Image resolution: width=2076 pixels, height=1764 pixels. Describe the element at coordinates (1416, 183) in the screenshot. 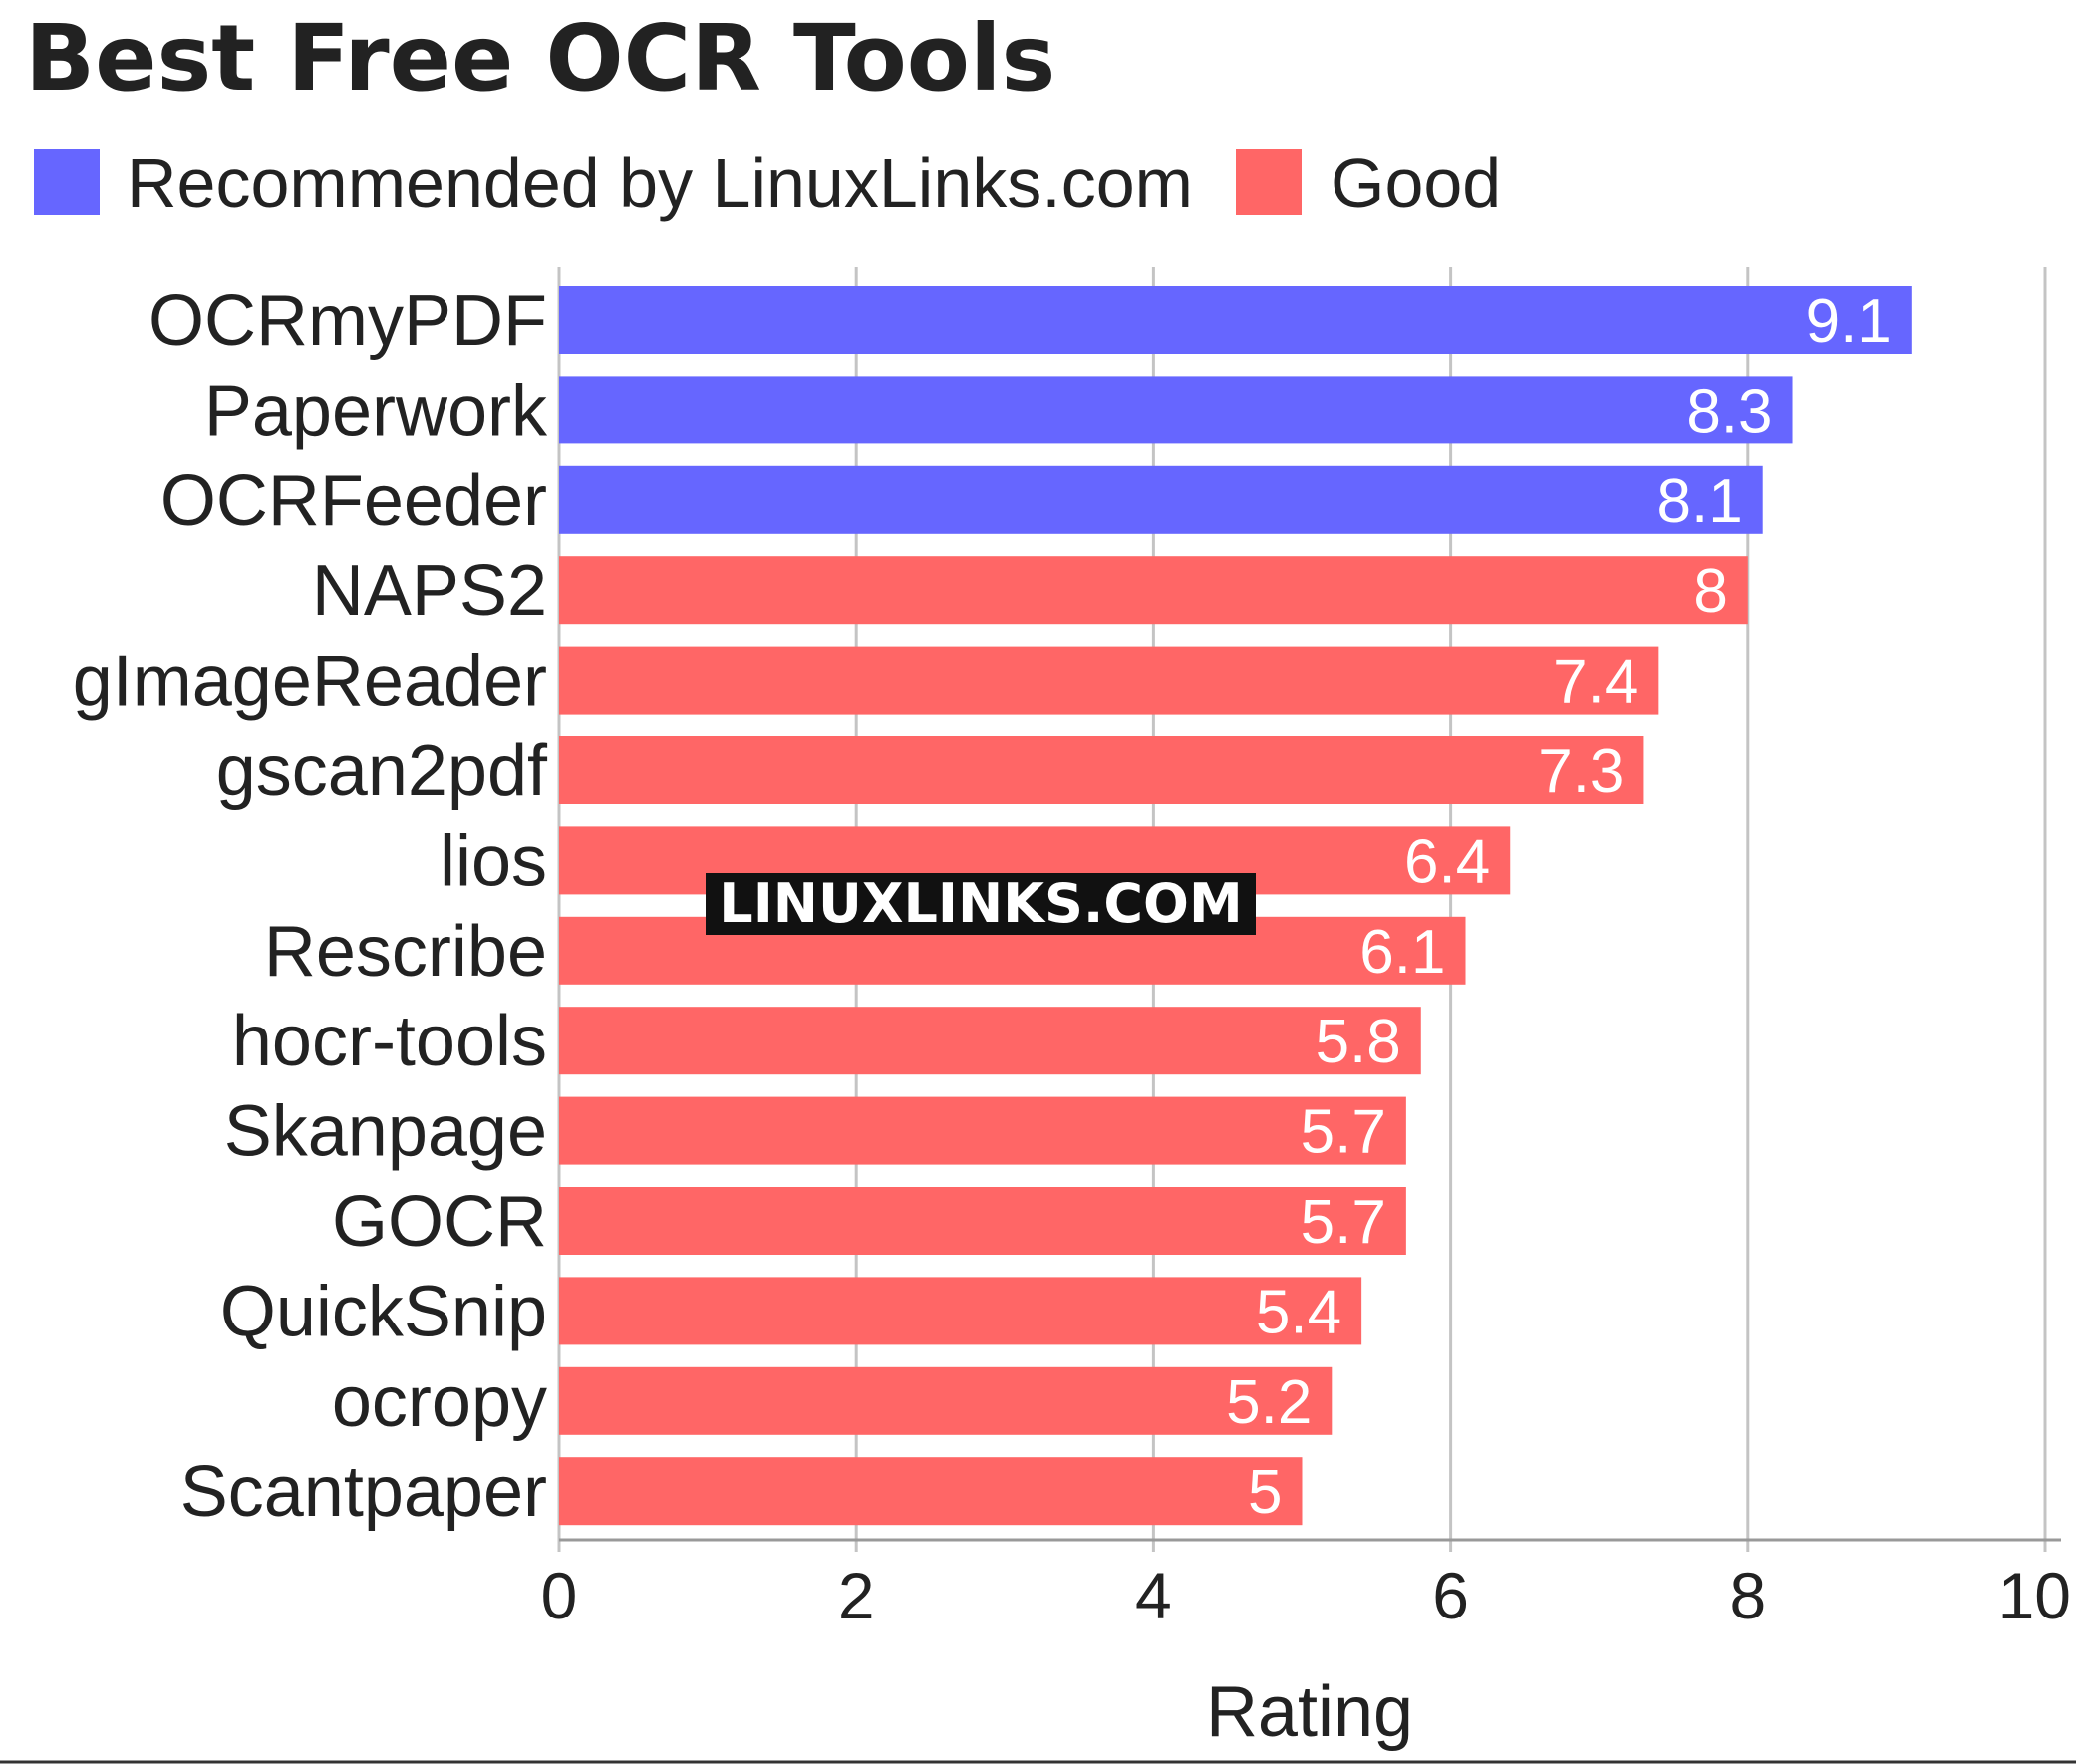

I see `legend-label-good: Good` at that location.